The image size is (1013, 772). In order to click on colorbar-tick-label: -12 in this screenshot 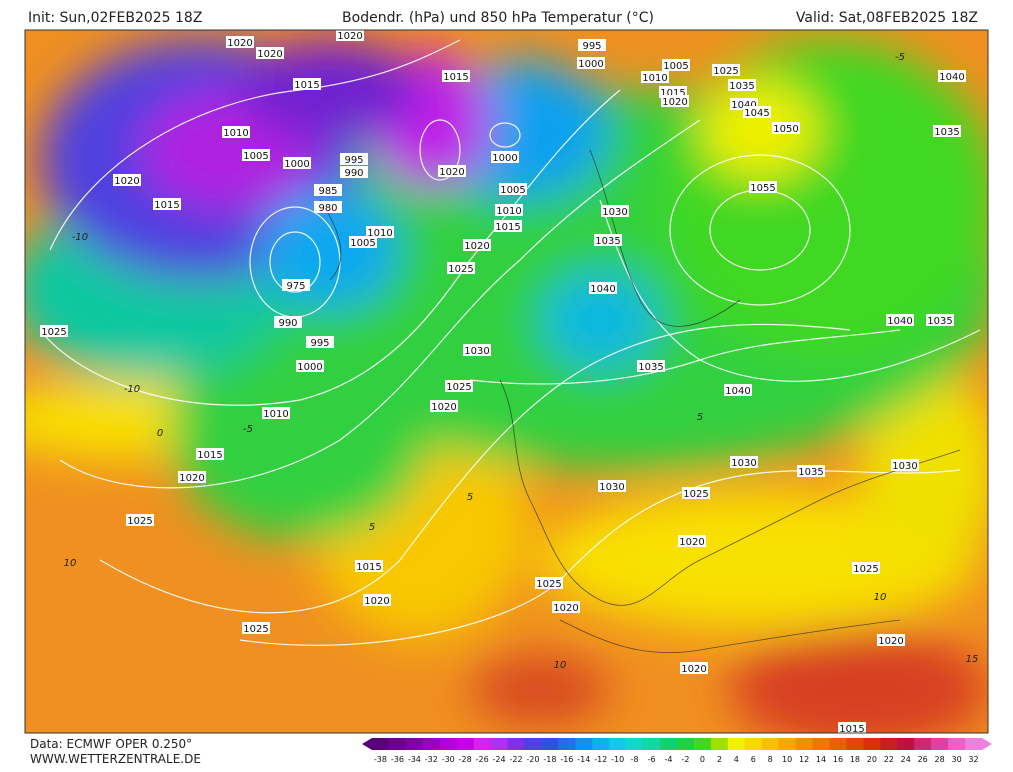, I will do `click(600, 759)`.